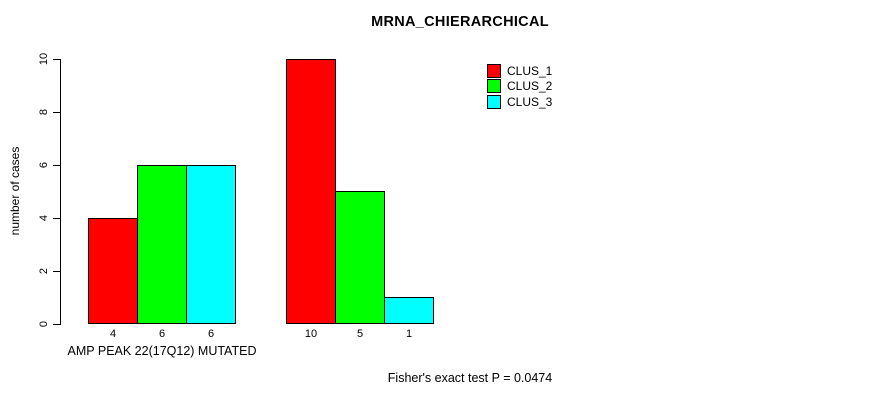 The height and width of the screenshot is (400, 890). I want to click on bar-value-label: 5, so click(360, 334).